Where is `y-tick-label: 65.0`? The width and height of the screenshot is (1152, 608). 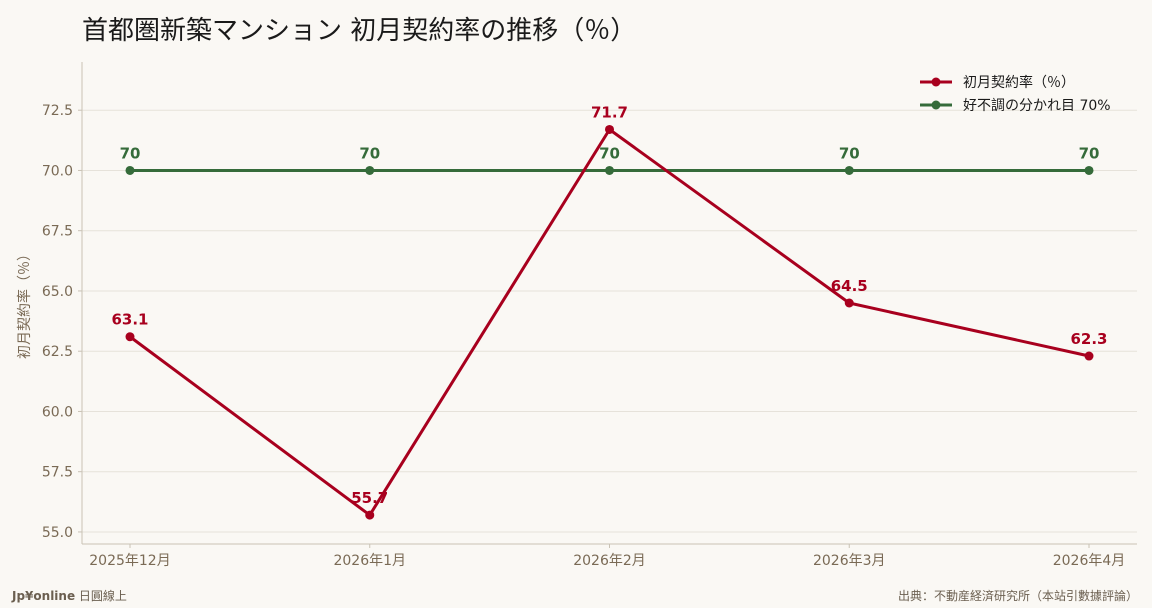
y-tick-label: 65.0 is located at coordinates (57, 292).